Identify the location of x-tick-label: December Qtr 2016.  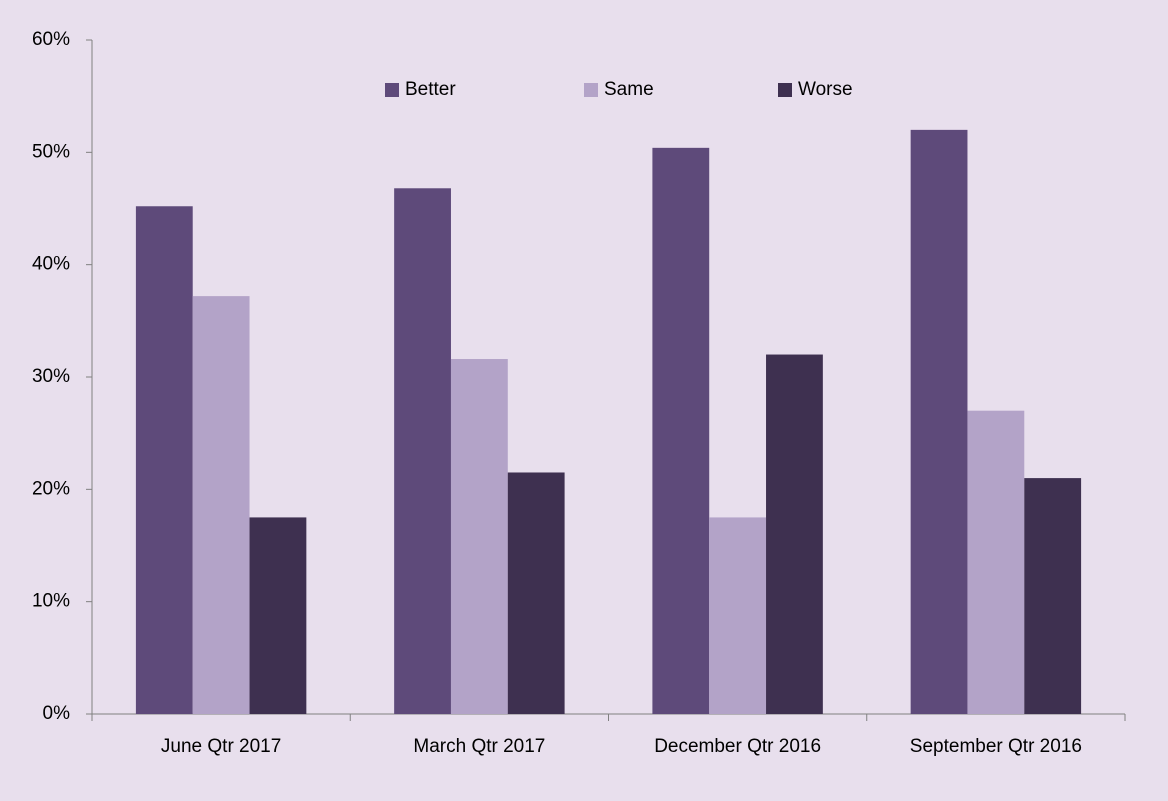
(737, 746).